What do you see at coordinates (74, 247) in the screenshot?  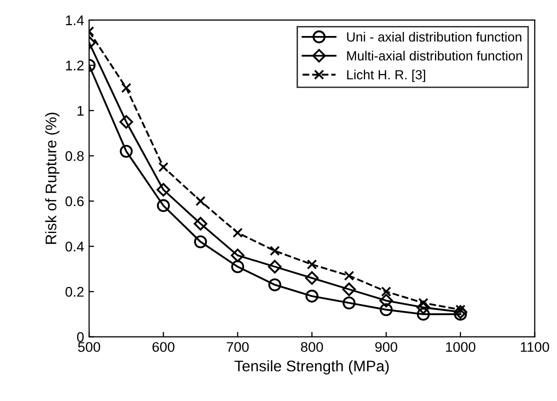 I see `y-tick-label: 0.4` at bounding box center [74, 247].